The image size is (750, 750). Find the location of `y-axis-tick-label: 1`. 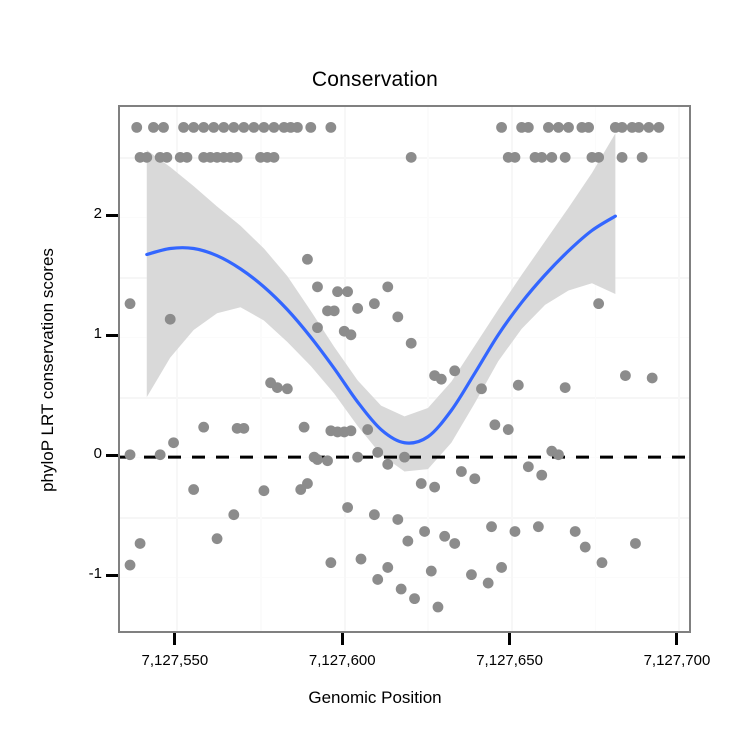

y-axis-tick-label: 1 is located at coordinates (97, 334).